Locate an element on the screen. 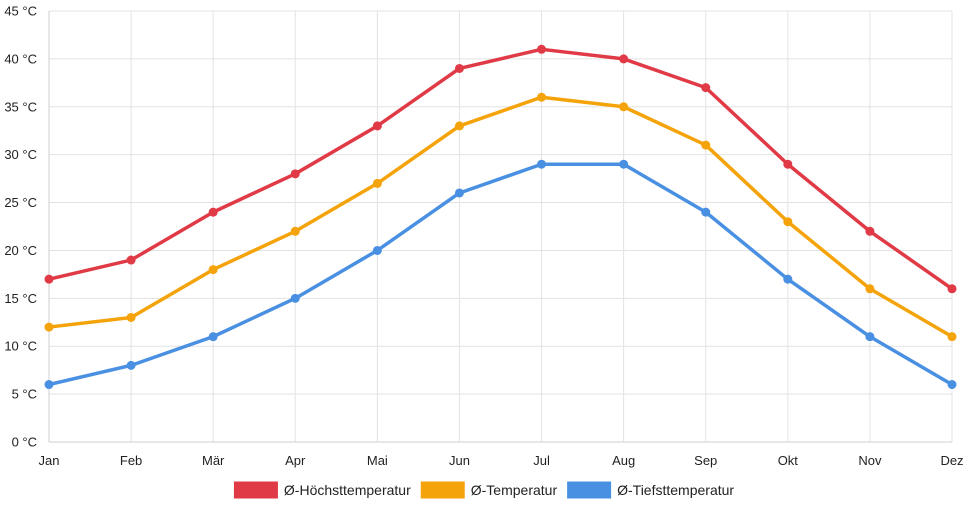 The height and width of the screenshot is (513, 968). x-tick-label: Feb is located at coordinates (131, 460).